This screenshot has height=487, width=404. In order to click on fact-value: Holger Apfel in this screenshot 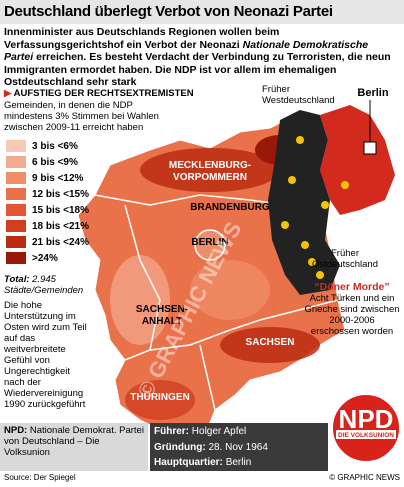, I will do `click(219, 431)`.